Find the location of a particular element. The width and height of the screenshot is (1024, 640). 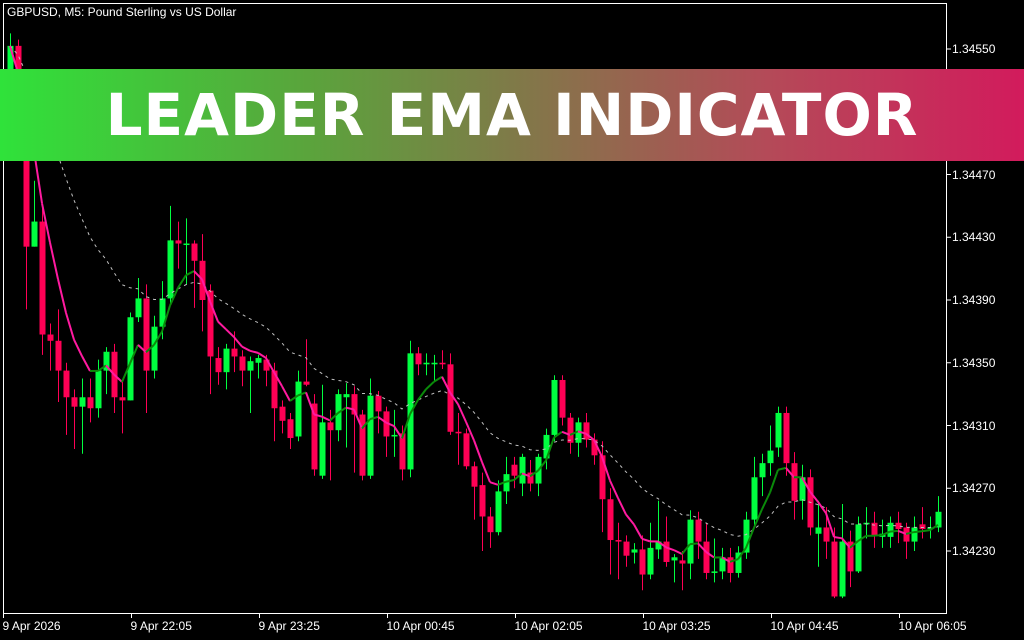

title-banner: LEADER EMA INDICATOR is located at coordinates (512, 115).